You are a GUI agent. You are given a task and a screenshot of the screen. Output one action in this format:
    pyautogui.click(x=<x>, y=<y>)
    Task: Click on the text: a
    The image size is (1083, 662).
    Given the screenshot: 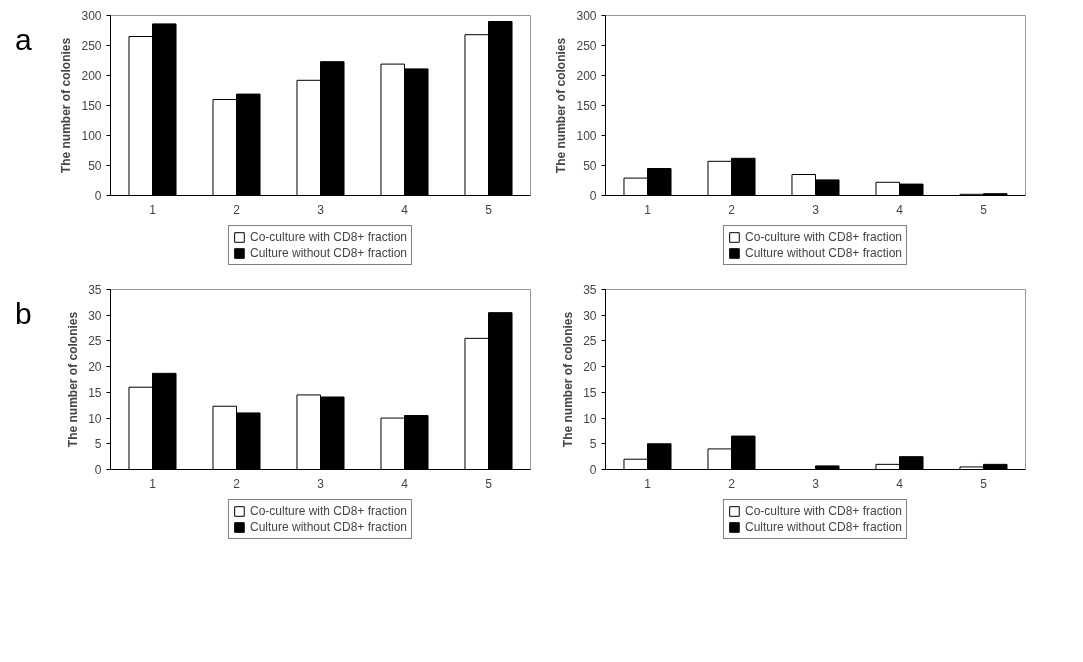 What is the action you would take?
    pyautogui.click(x=23, y=40)
    